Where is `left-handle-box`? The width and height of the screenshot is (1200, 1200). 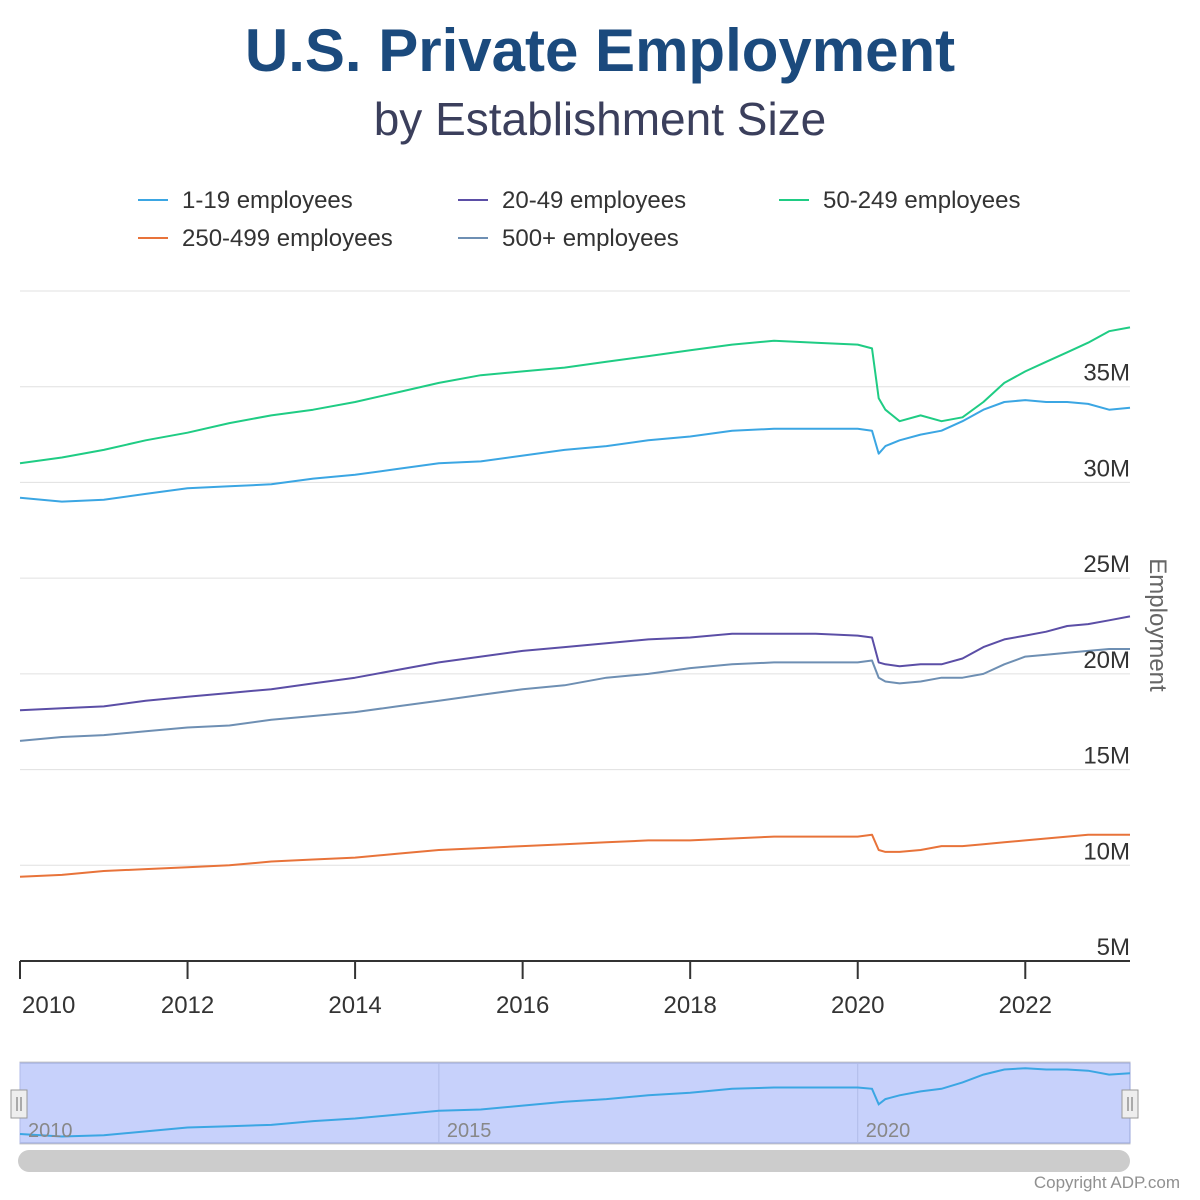
left-handle-box is located at coordinates (19, 1104).